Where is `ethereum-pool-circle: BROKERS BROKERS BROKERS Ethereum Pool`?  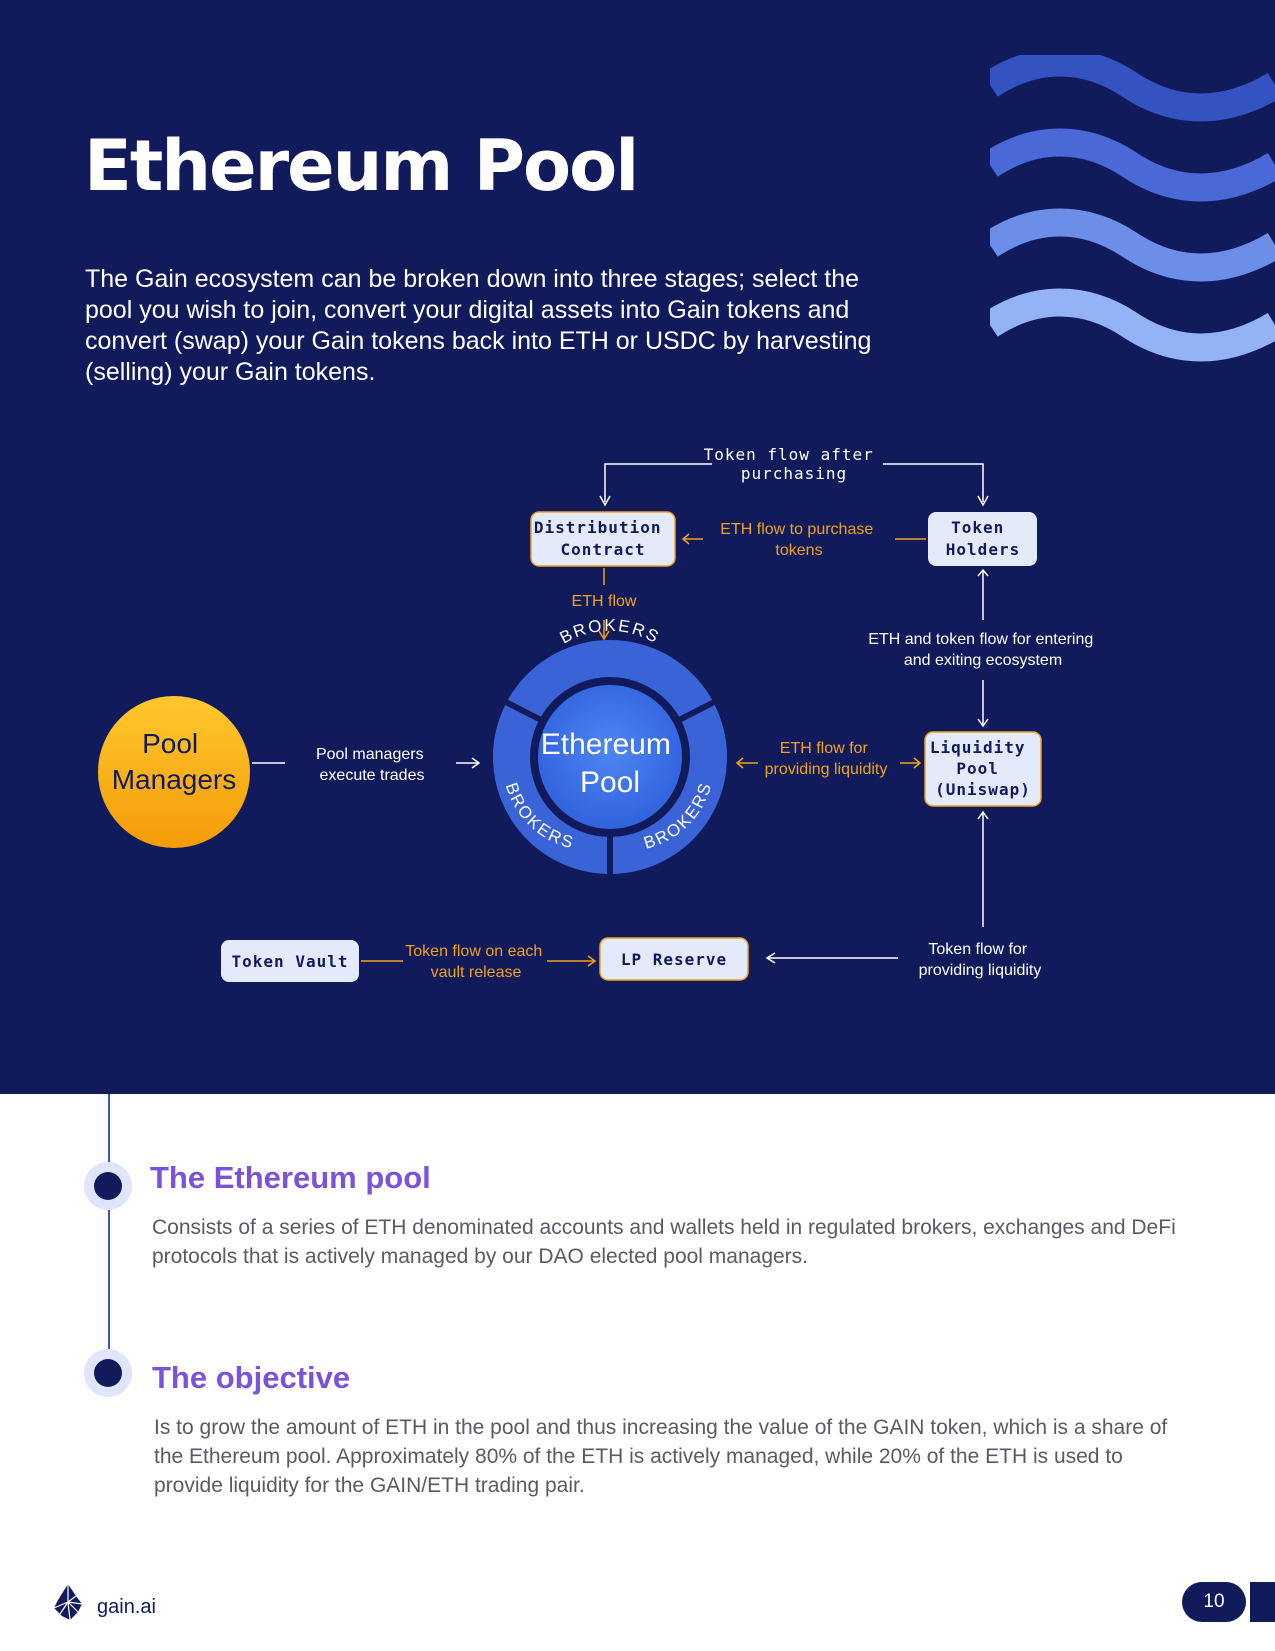
ethereum-pool-circle: BROKERS BROKERS BROKERS Ethereum Pool is located at coordinates (610, 746).